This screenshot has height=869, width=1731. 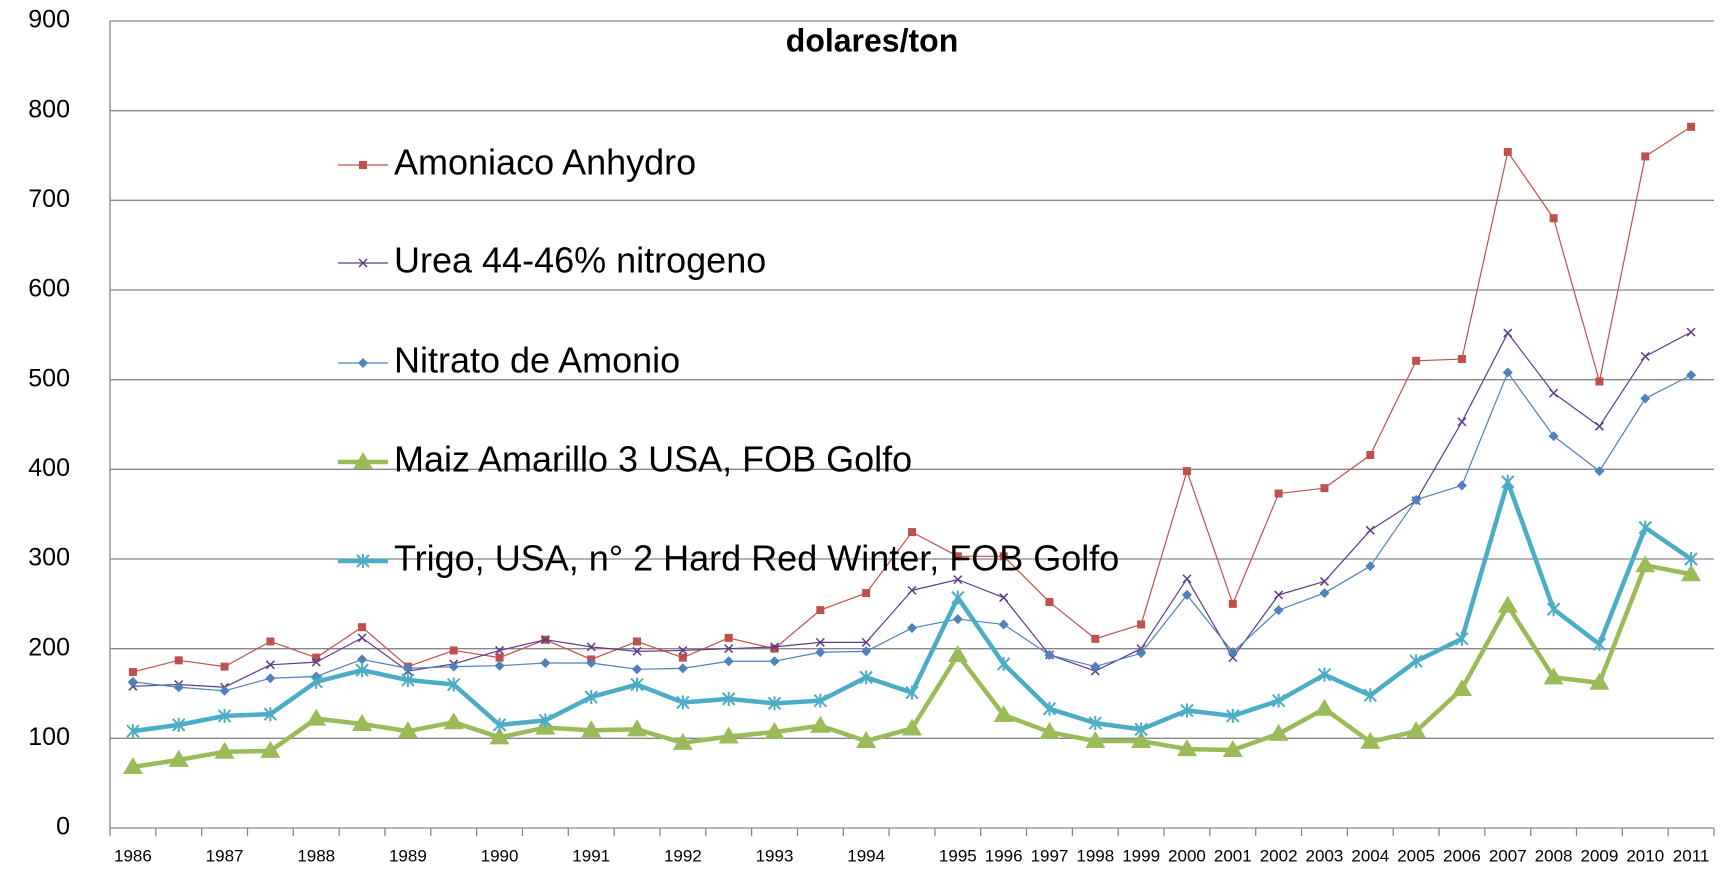 I want to click on x-tick-label: 1995, so click(x=958, y=855).